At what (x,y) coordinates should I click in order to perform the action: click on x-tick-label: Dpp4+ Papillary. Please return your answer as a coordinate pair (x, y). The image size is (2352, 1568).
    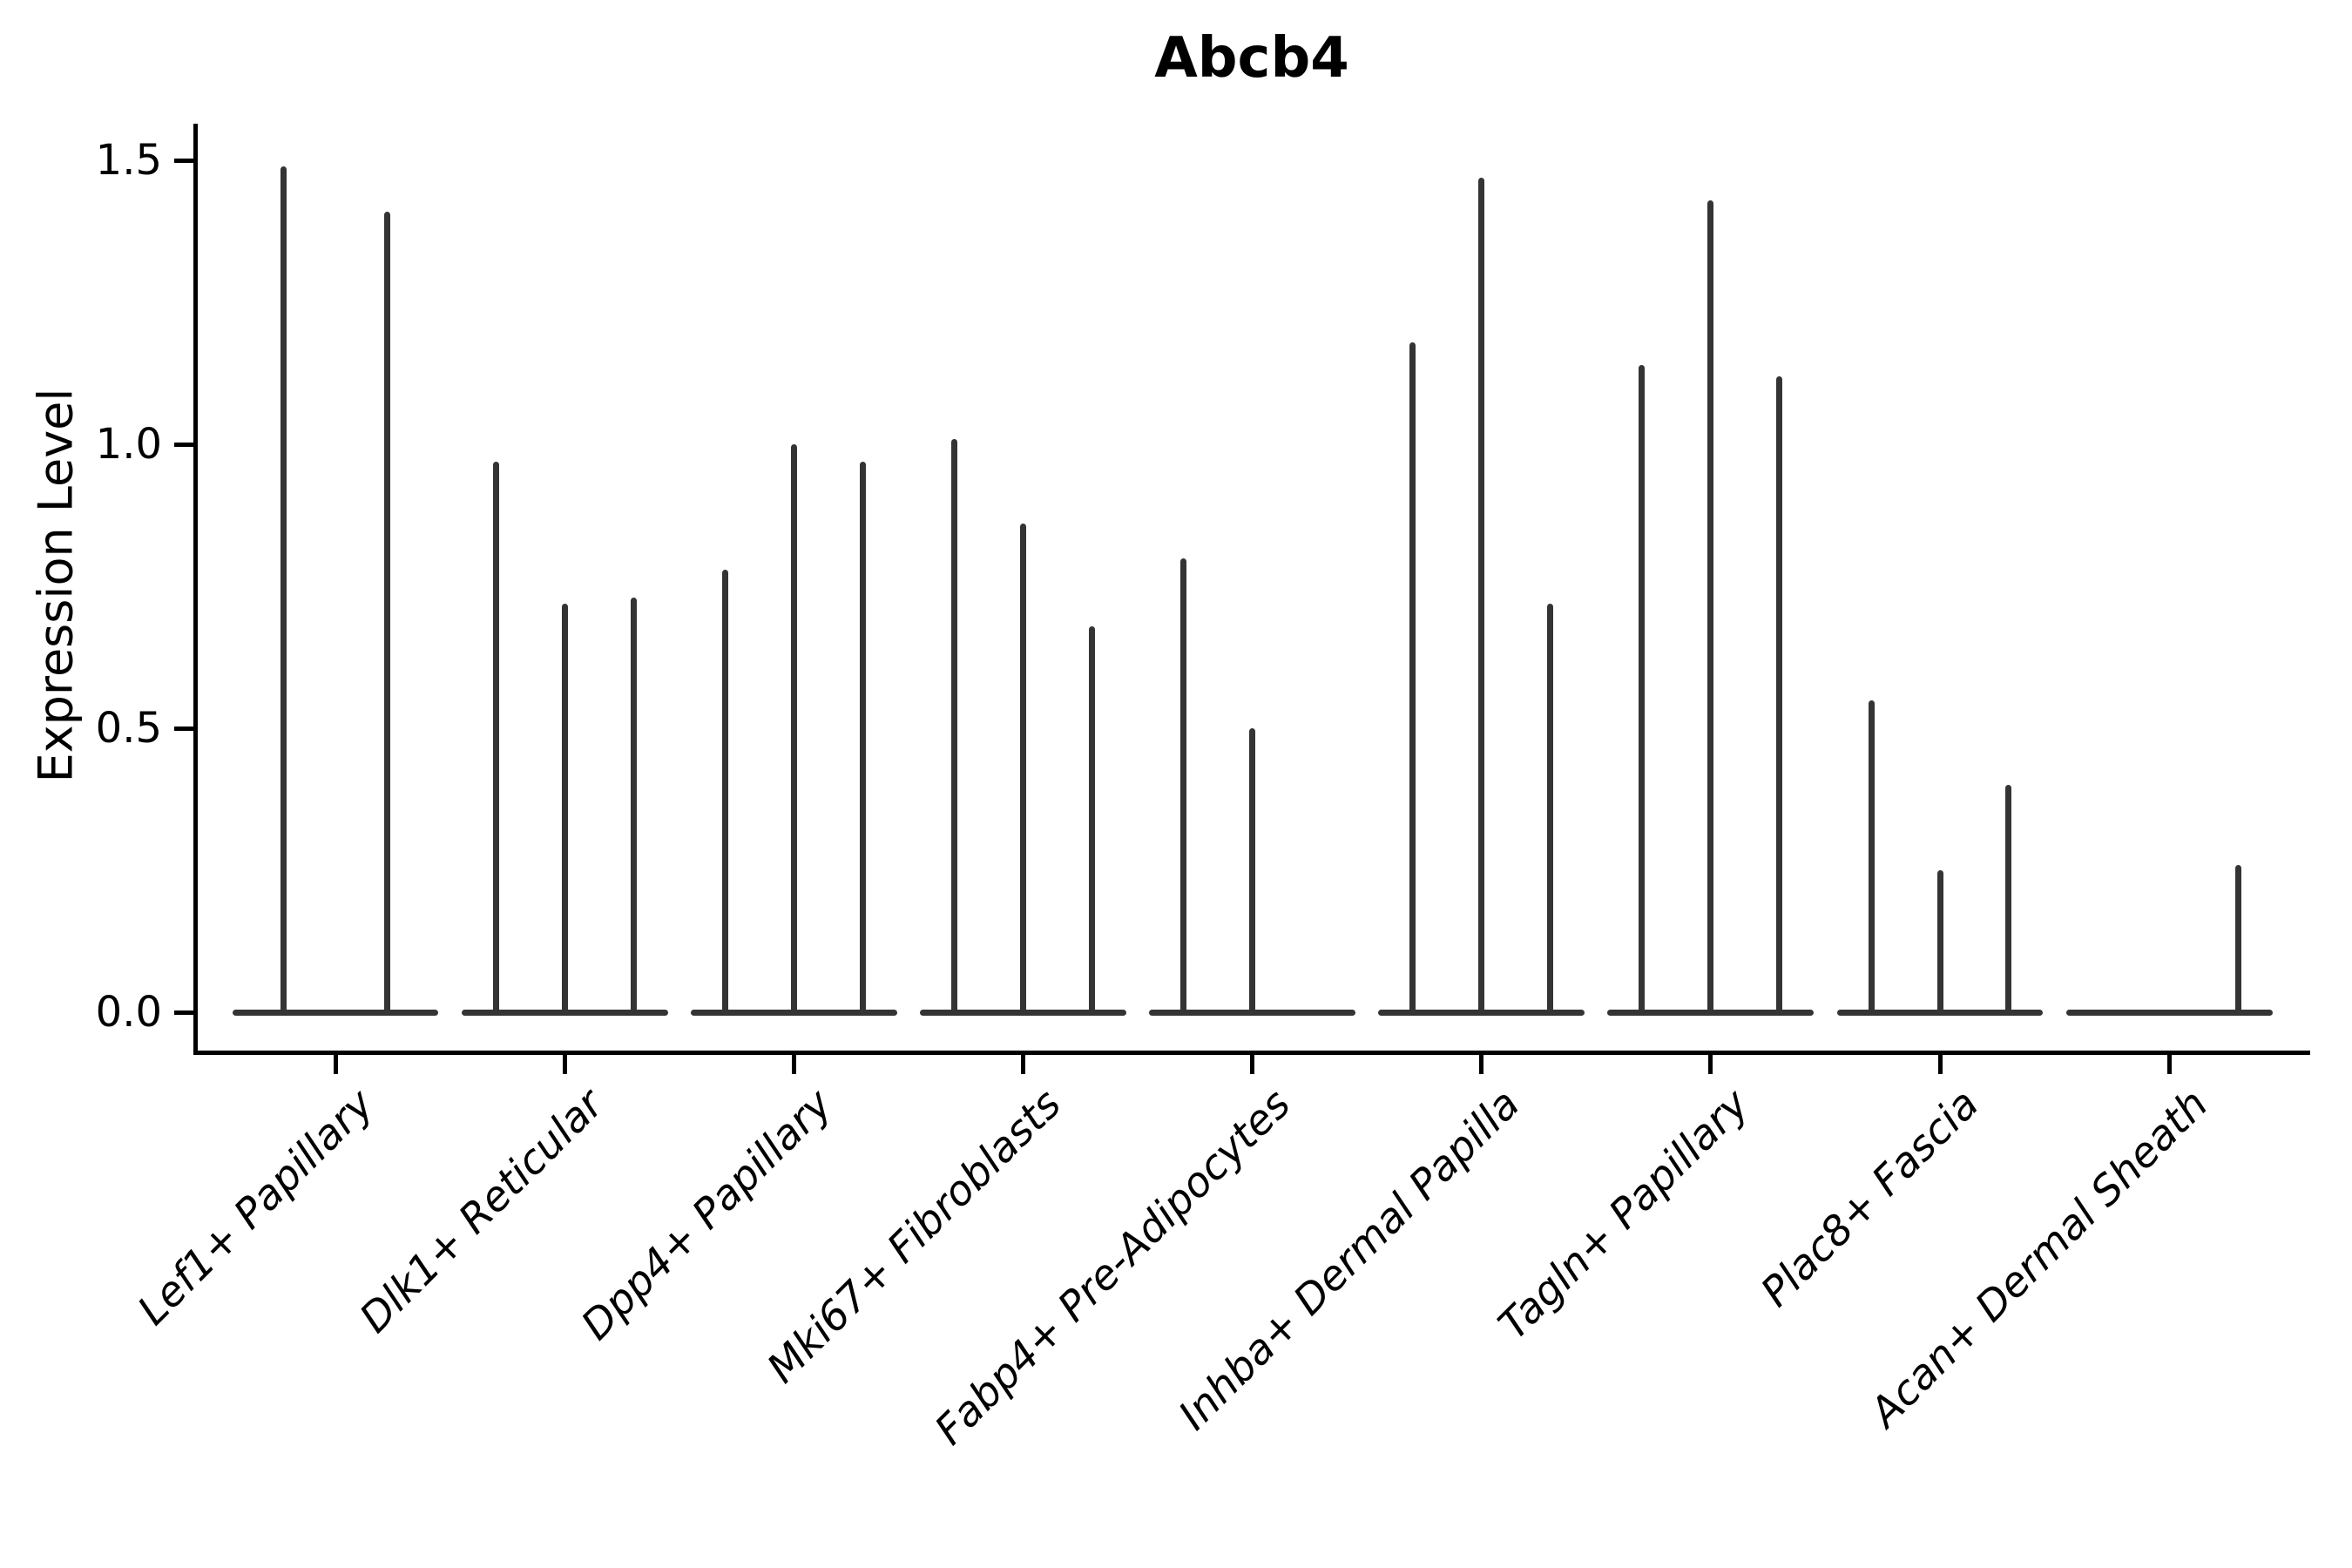
    Looking at the image, I should click on (707, 1215).